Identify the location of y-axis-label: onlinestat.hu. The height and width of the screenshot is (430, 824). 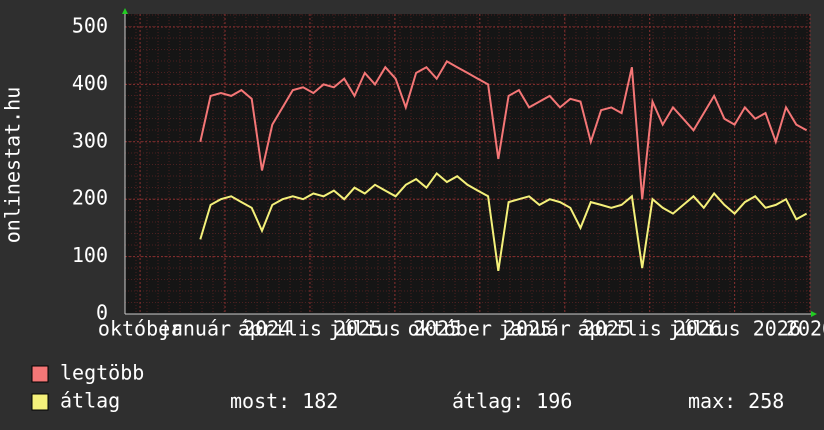
(13, 165).